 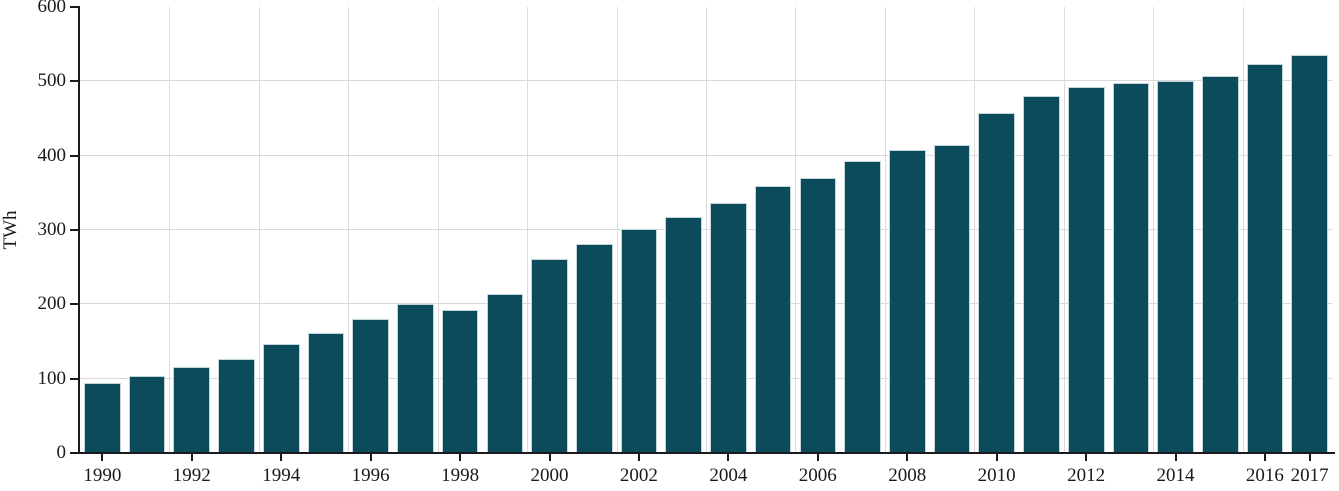 What do you see at coordinates (1309, 475) in the screenshot?
I see `x-tick-label-2017: 2017` at bounding box center [1309, 475].